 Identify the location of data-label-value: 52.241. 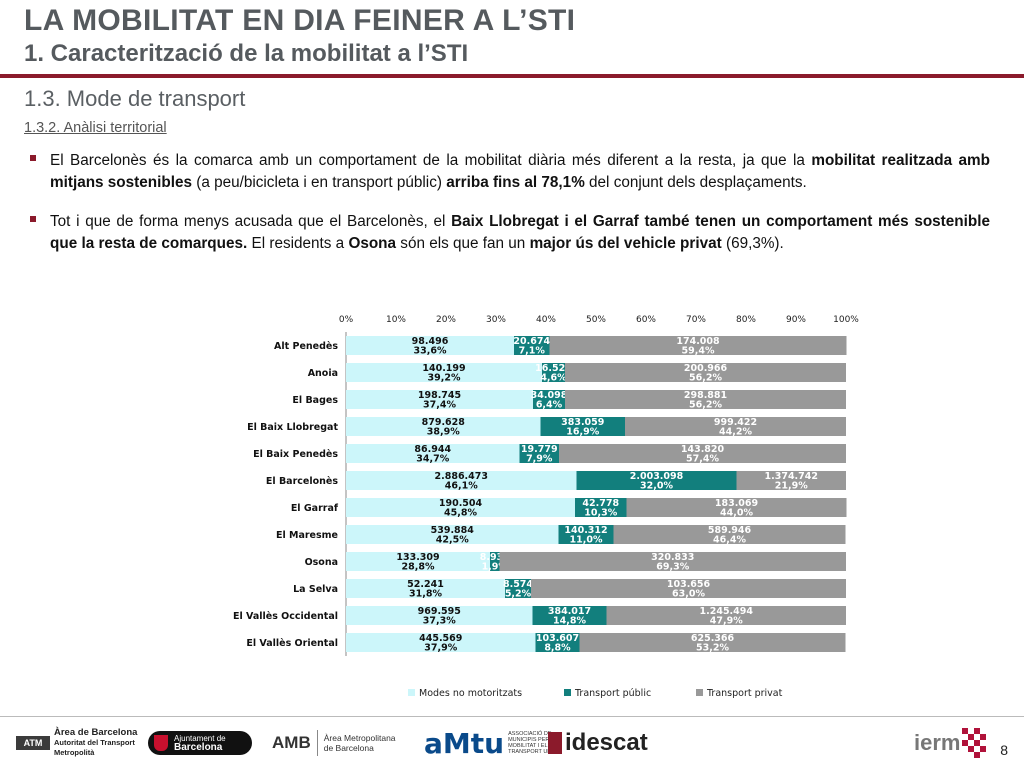
(425, 584).